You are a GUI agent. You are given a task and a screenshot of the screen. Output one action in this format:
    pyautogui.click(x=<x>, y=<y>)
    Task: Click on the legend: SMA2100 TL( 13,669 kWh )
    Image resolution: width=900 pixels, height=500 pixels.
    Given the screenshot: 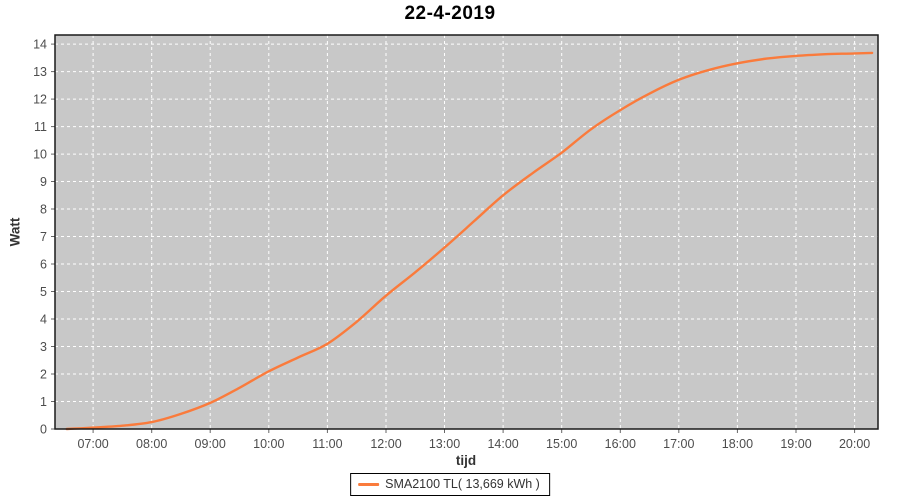 What is the action you would take?
    pyautogui.click(x=450, y=484)
    